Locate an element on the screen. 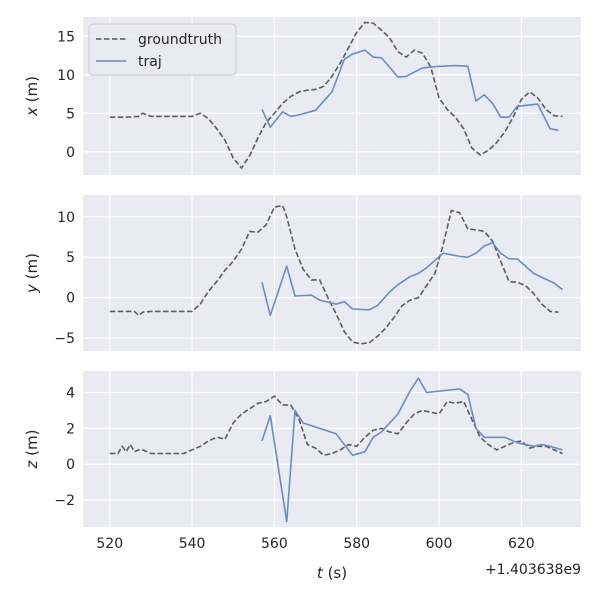 This screenshot has height=604, width=600. x-axis-label: t (s) is located at coordinates (332, 573).